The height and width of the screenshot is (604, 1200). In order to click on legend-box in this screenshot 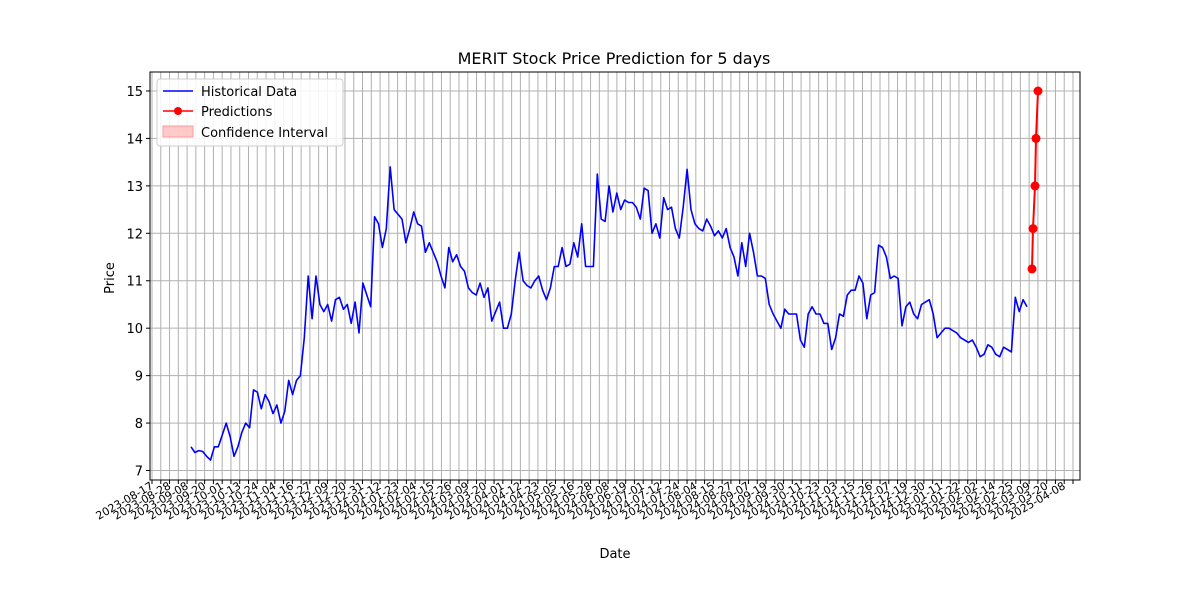, I will do `click(250, 112)`.